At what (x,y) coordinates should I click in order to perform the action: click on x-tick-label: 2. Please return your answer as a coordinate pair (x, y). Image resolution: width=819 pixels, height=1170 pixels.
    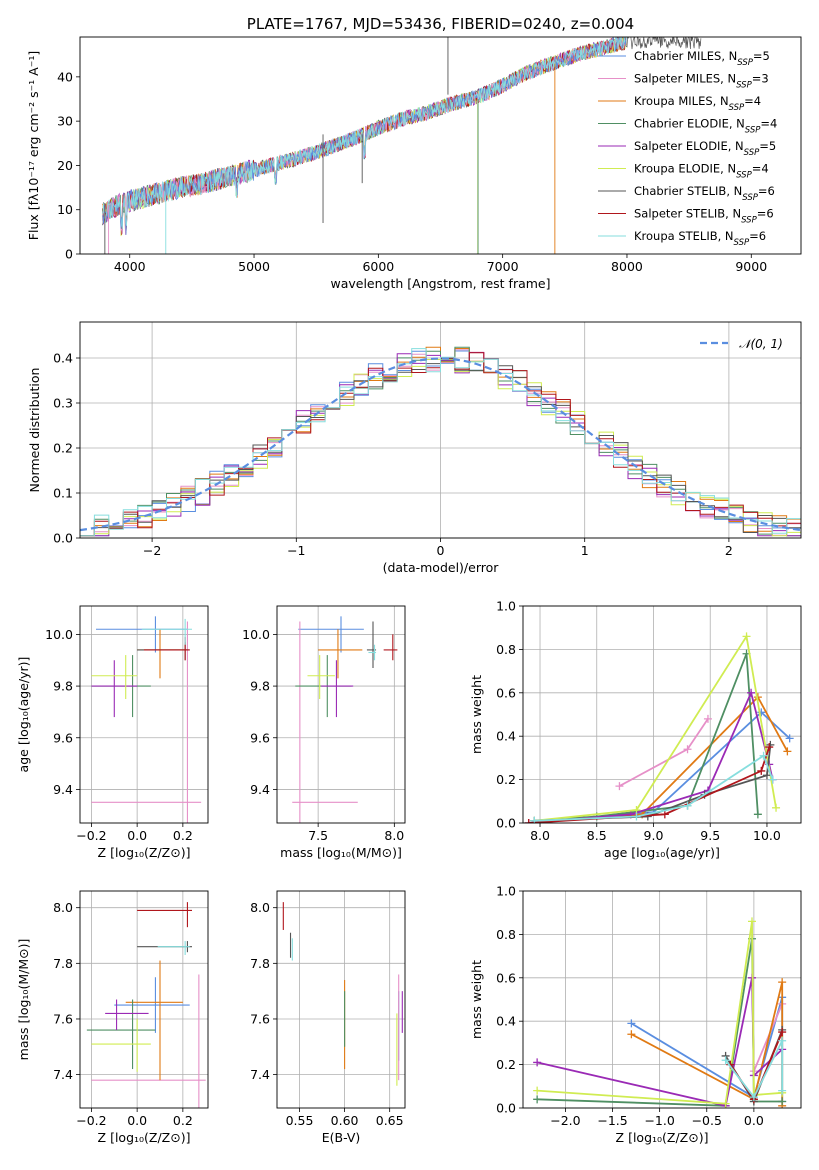
    Looking at the image, I should click on (729, 550).